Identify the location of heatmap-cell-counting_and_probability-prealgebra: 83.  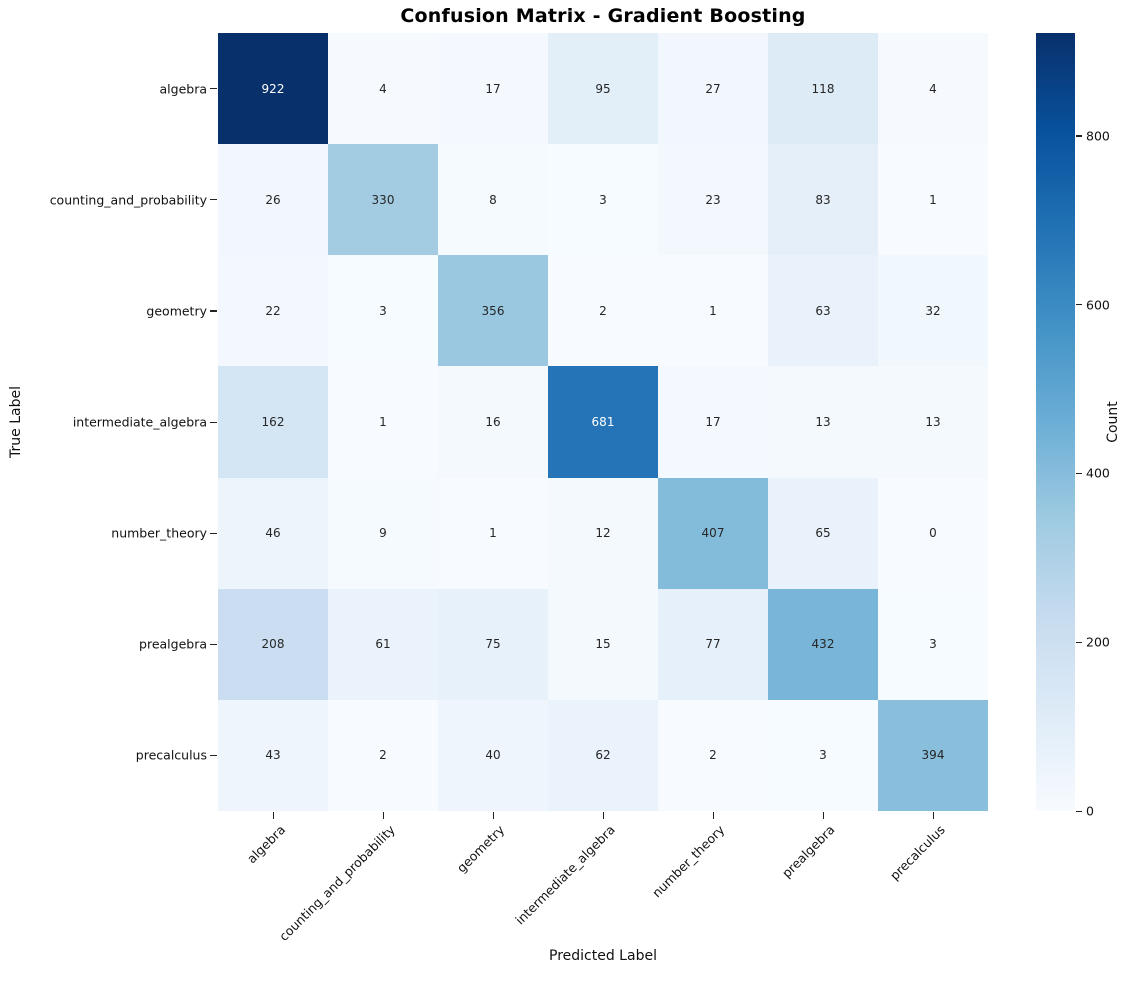
(823, 200).